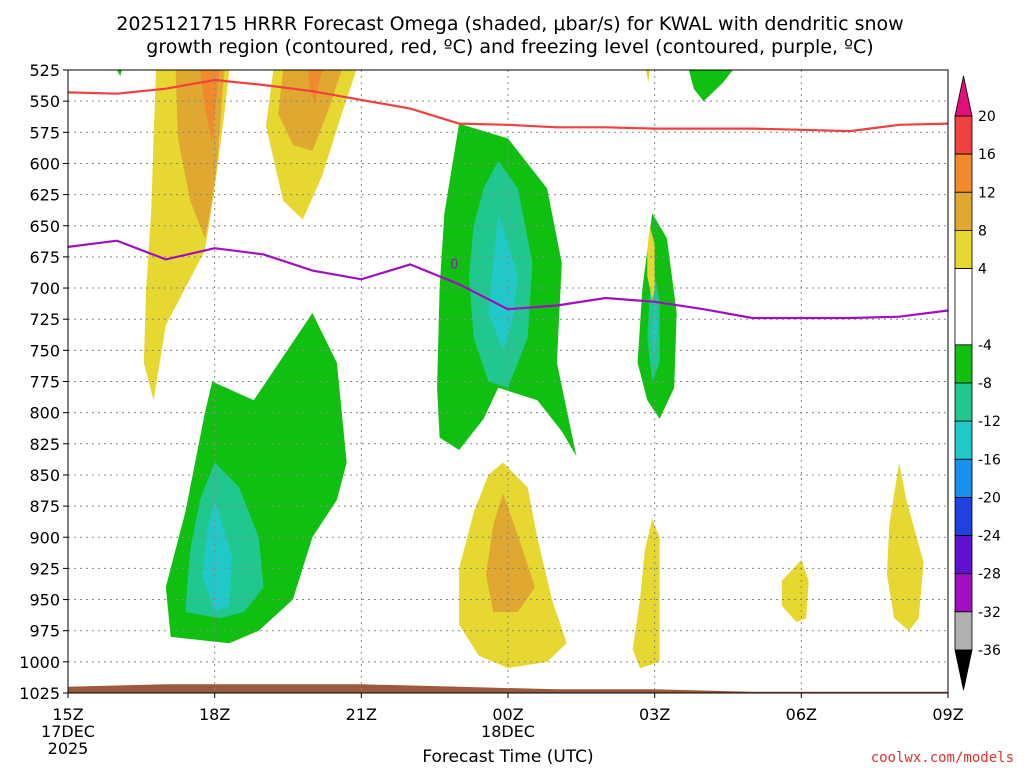 Image resolution: width=1024 pixels, height=768 pixels. Describe the element at coordinates (989, 498) in the screenshot. I see `colorbar-tick--20: -20` at that location.